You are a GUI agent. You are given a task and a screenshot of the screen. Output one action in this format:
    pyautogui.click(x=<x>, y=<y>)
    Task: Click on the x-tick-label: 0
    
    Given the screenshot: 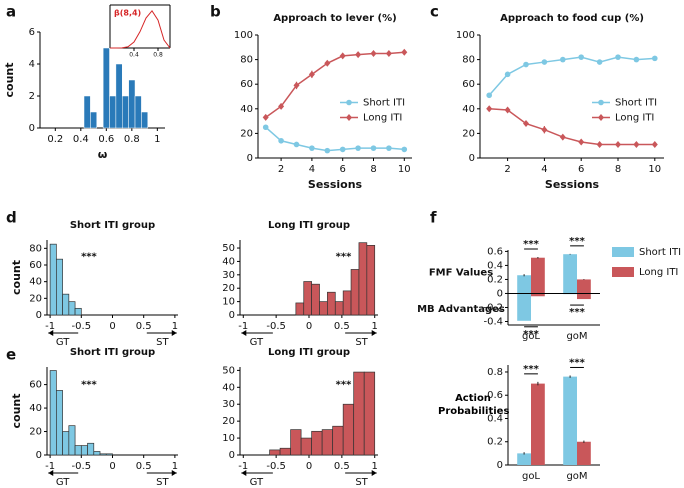 What is the action you would take?
    pyautogui.click(x=112, y=466)
    